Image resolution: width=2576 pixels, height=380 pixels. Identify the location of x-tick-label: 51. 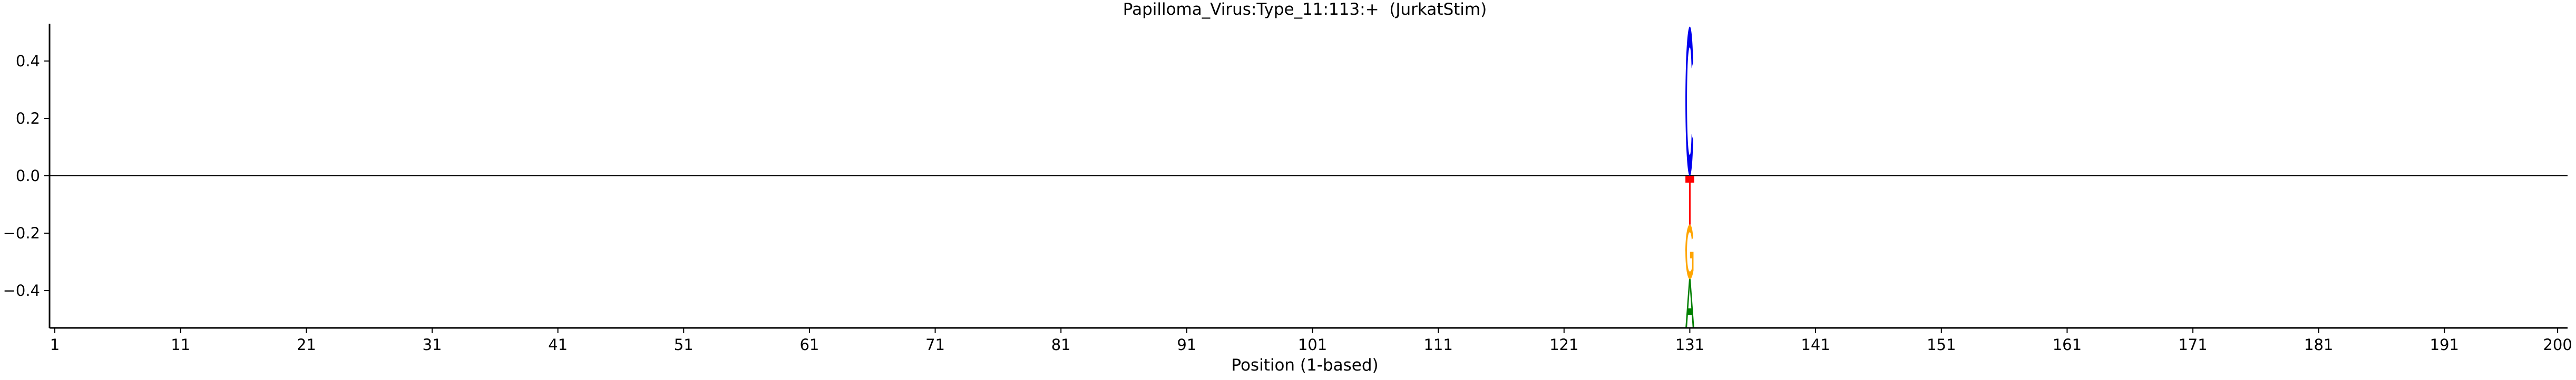
(684, 345).